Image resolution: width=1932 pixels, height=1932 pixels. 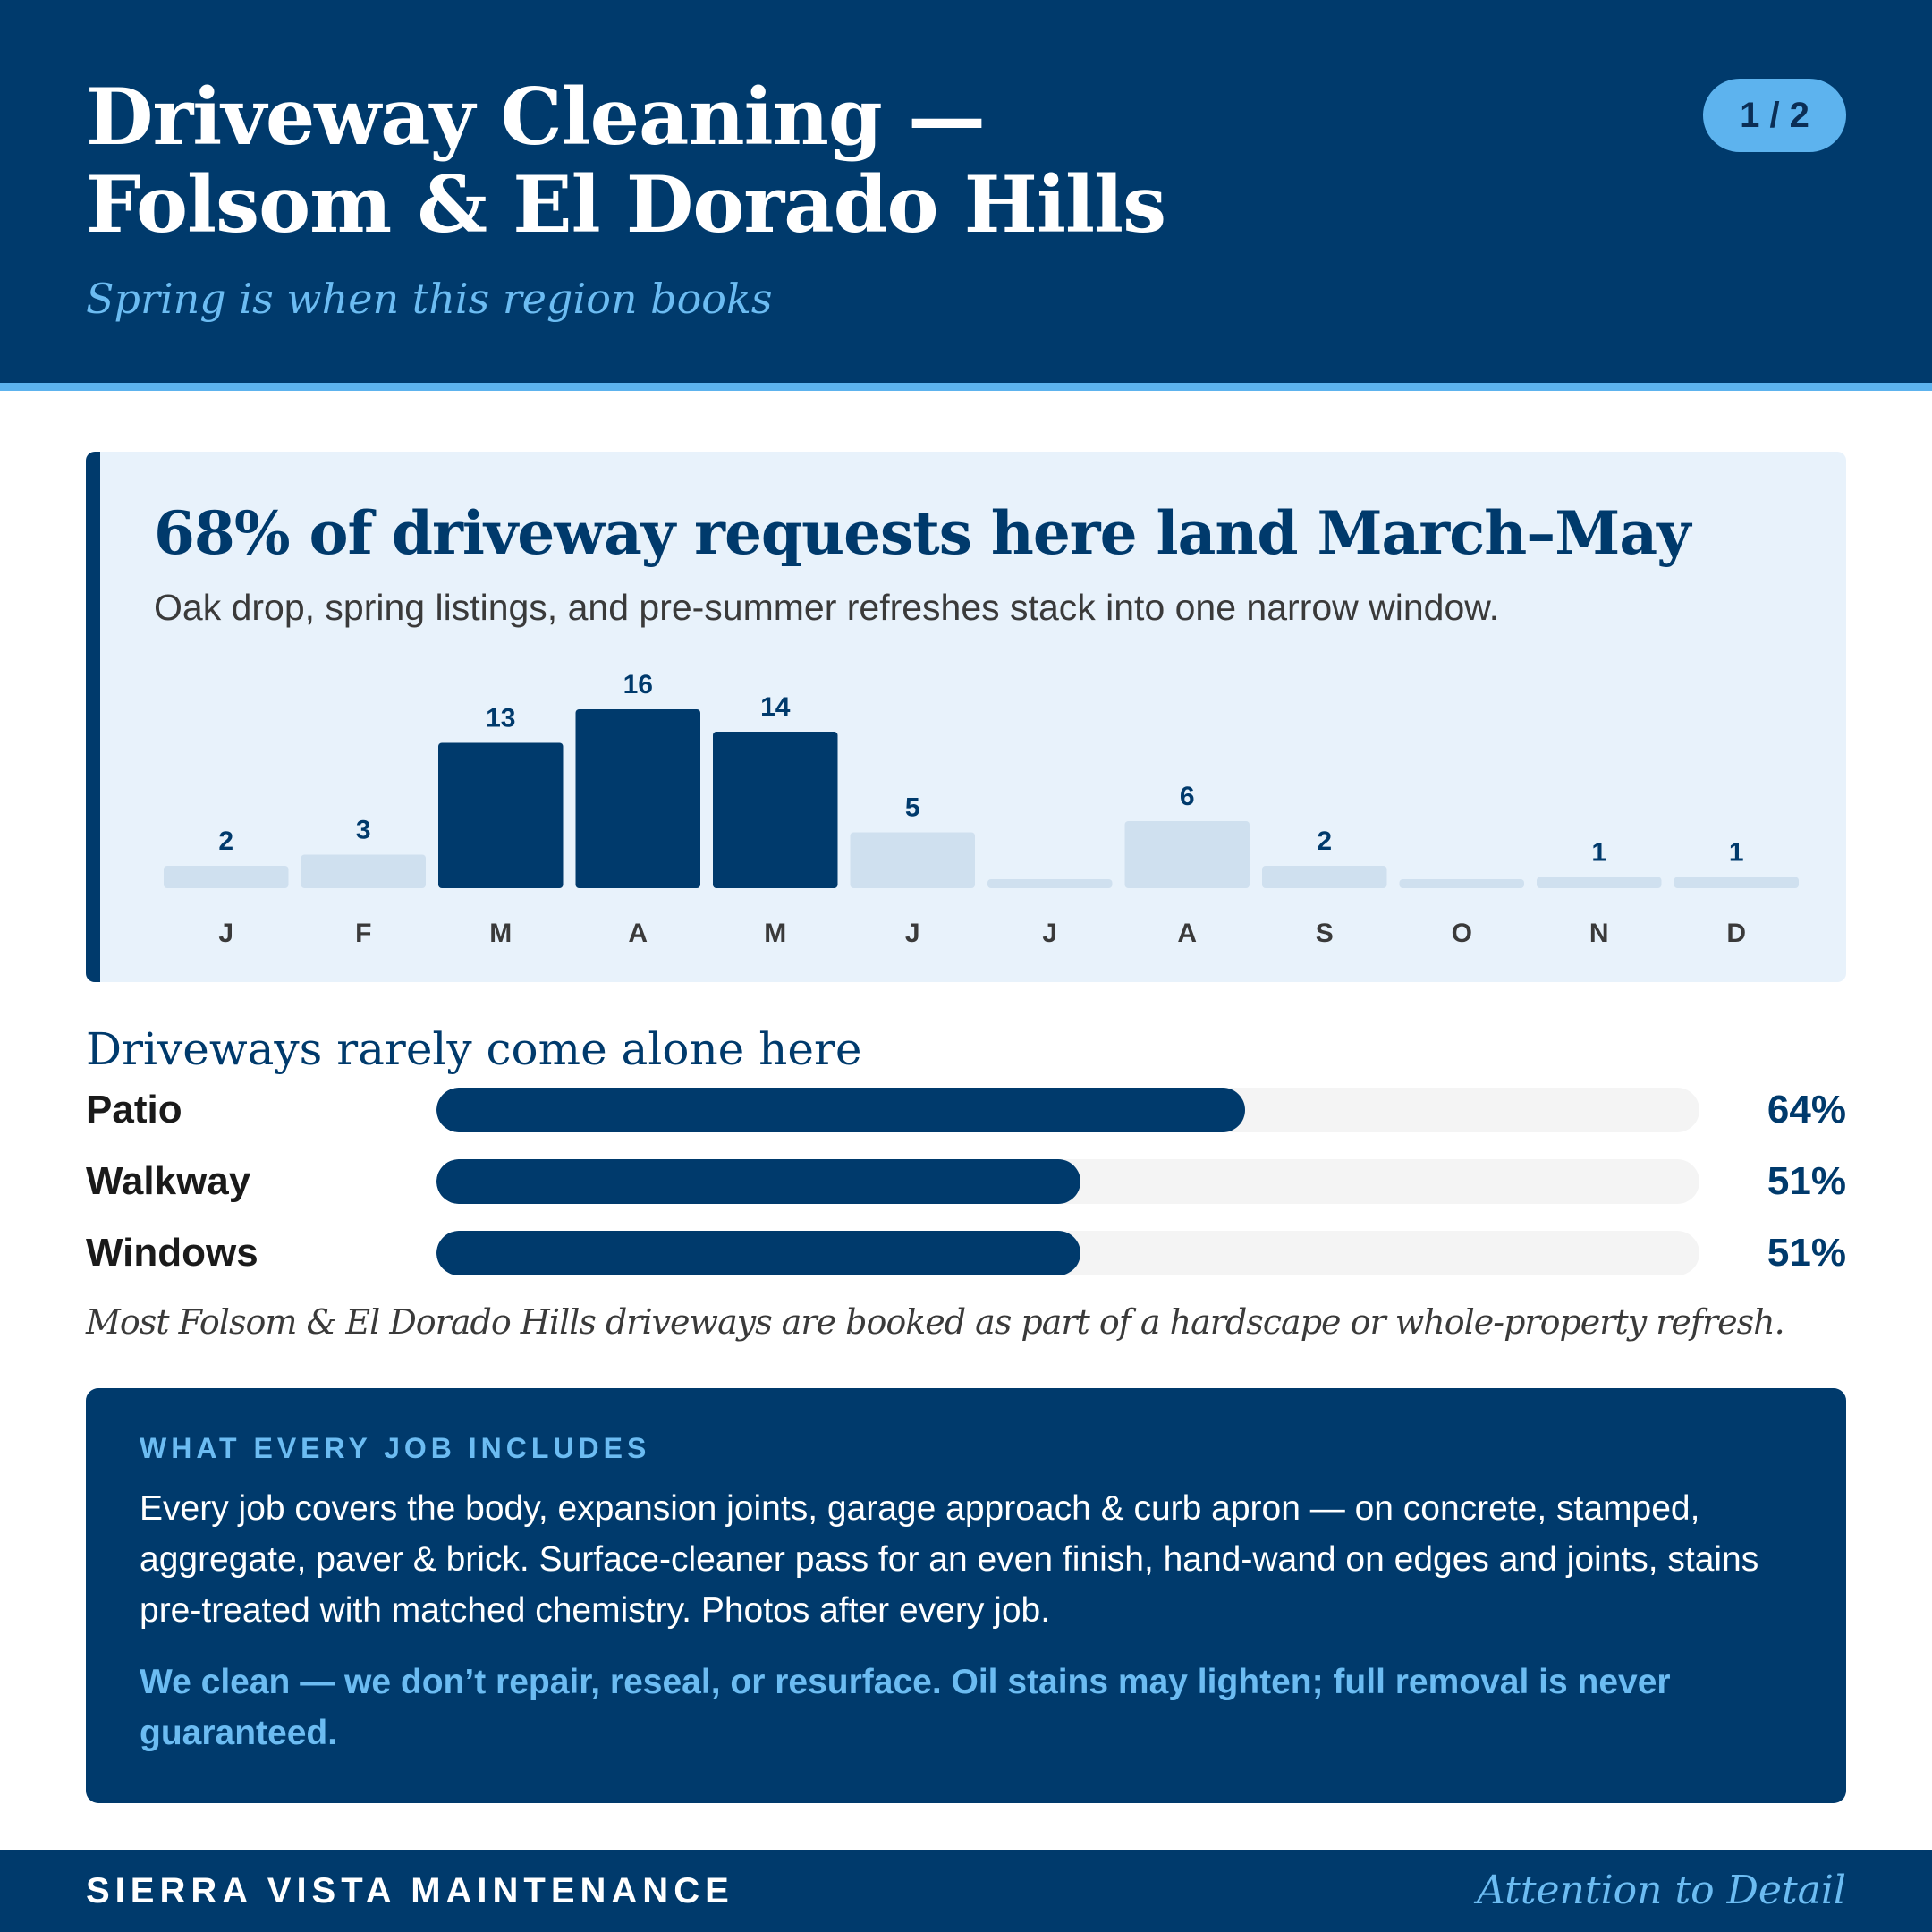 What do you see at coordinates (981, 809) in the screenshot?
I see `monthly-requests-chart: 2 J 3 F 13 M 16 A 14 M 5 J J 6 A 2 S O 1 N 1 D` at bounding box center [981, 809].